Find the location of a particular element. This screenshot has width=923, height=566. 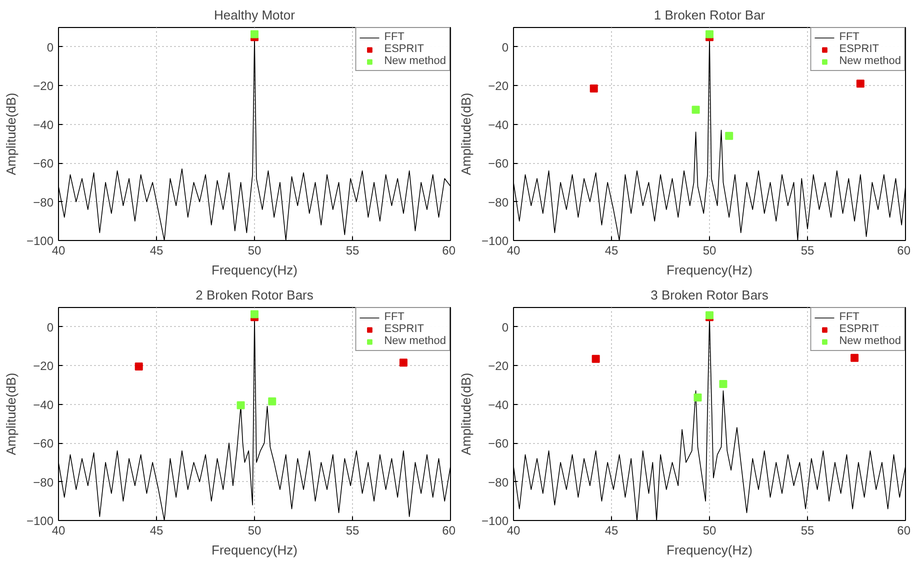

chart-title: Healthy Motor is located at coordinates (255, 15).